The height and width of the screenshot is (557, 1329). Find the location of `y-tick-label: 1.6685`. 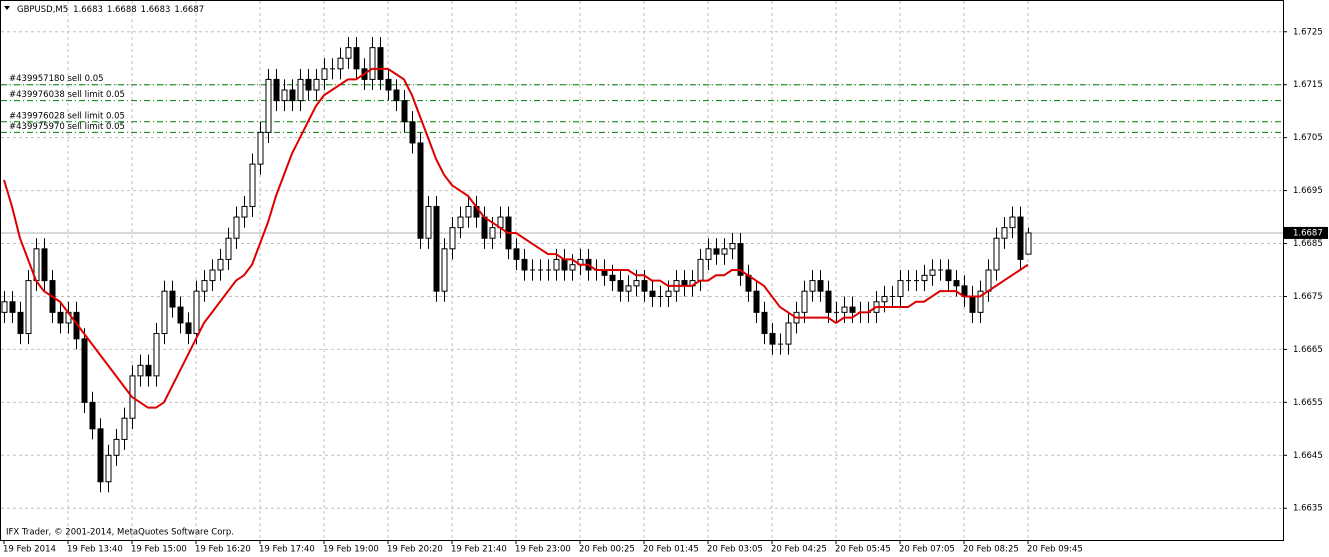

y-tick-label: 1.6685 is located at coordinates (1308, 244).